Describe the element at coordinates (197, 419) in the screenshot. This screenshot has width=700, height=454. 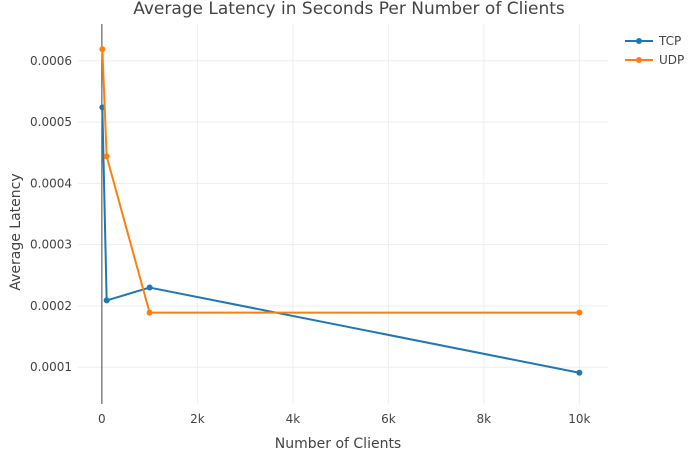
I see `x-tick-label: 2k` at that location.